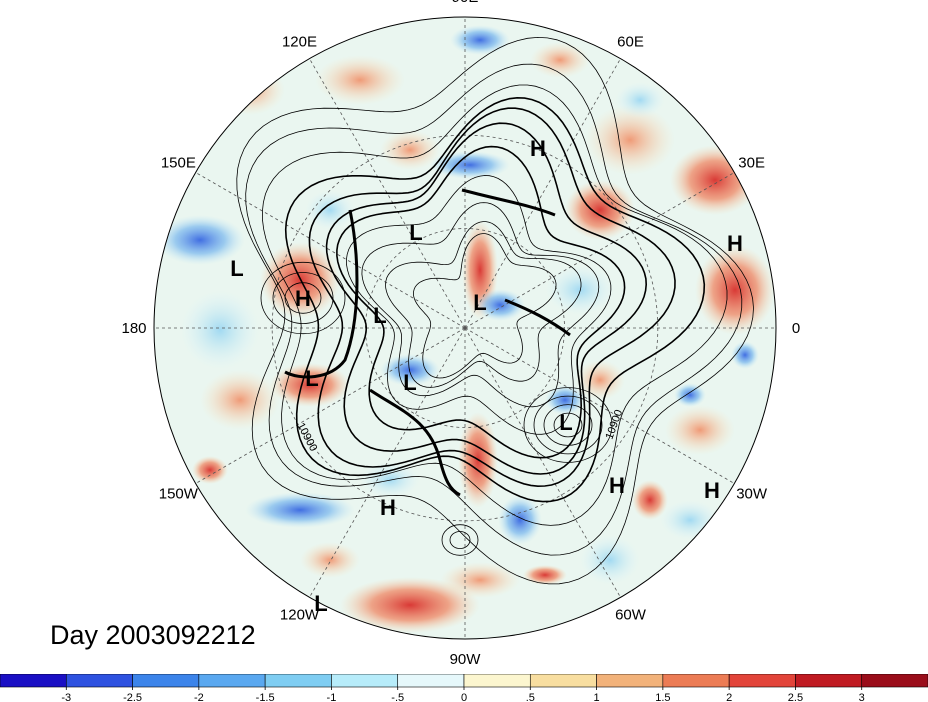 Image resolution: width=928 pixels, height=702 pixels. What do you see at coordinates (464, 697) in the screenshot?
I see `colorbar-tick-label: 0` at bounding box center [464, 697].